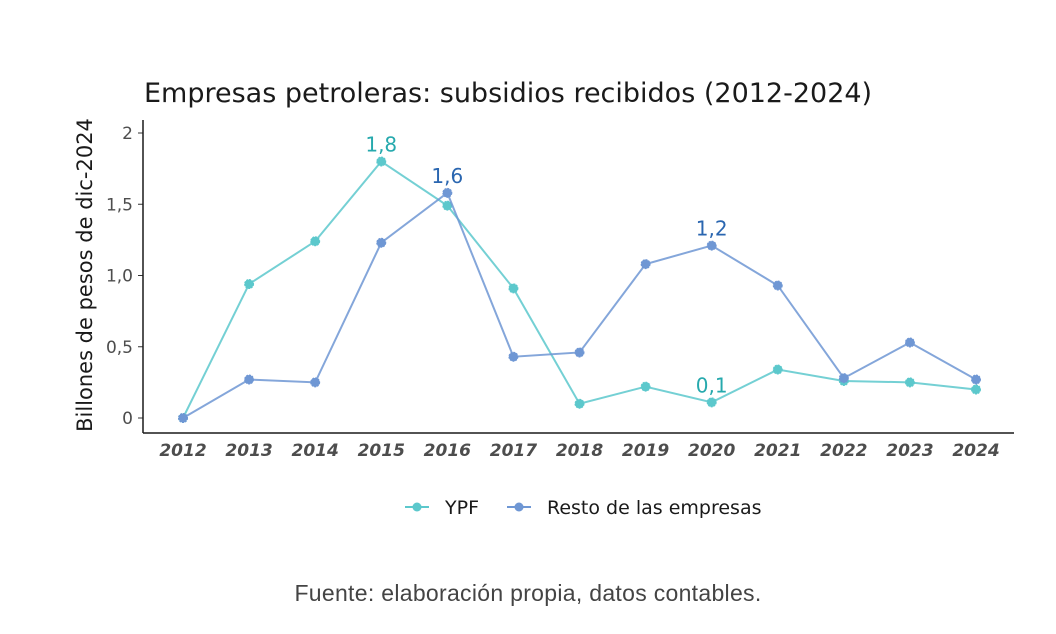 The height and width of the screenshot is (634, 1056). What do you see at coordinates (712, 229) in the screenshot?
I see `data-label: 1,2` at bounding box center [712, 229].